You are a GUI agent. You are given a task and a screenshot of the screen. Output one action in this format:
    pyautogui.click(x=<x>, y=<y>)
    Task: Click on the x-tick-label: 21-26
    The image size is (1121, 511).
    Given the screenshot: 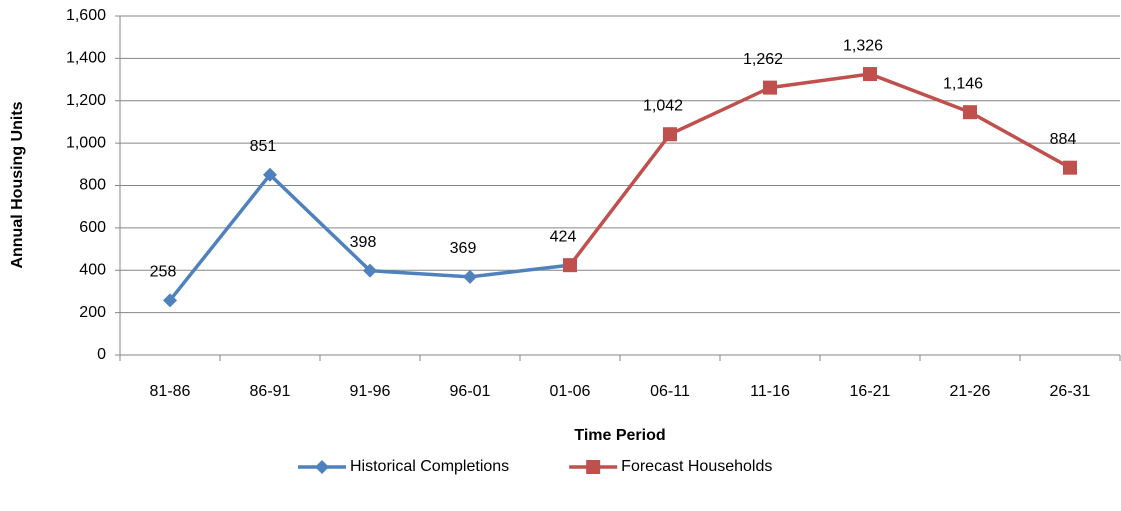 What is the action you would take?
    pyautogui.click(x=970, y=391)
    